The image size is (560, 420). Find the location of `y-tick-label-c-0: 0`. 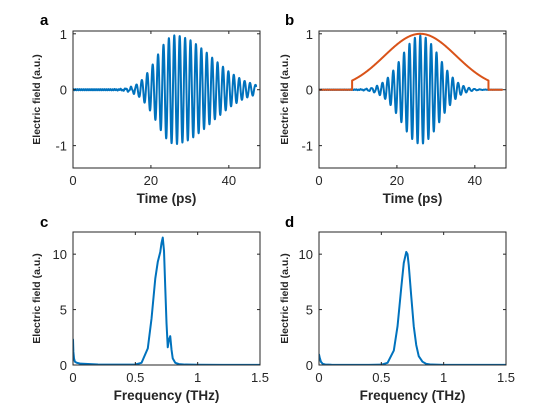

y-tick-label-c-0: 0 is located at coordinates (63, 365).